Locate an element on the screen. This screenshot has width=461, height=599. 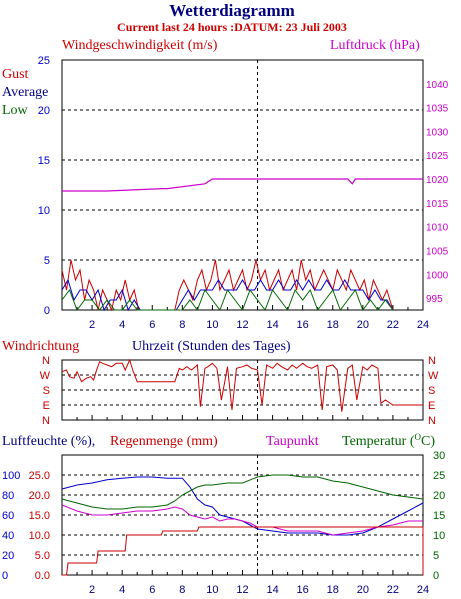
humidity-x-tick-label: 16 is located at coordinates (303, 590).